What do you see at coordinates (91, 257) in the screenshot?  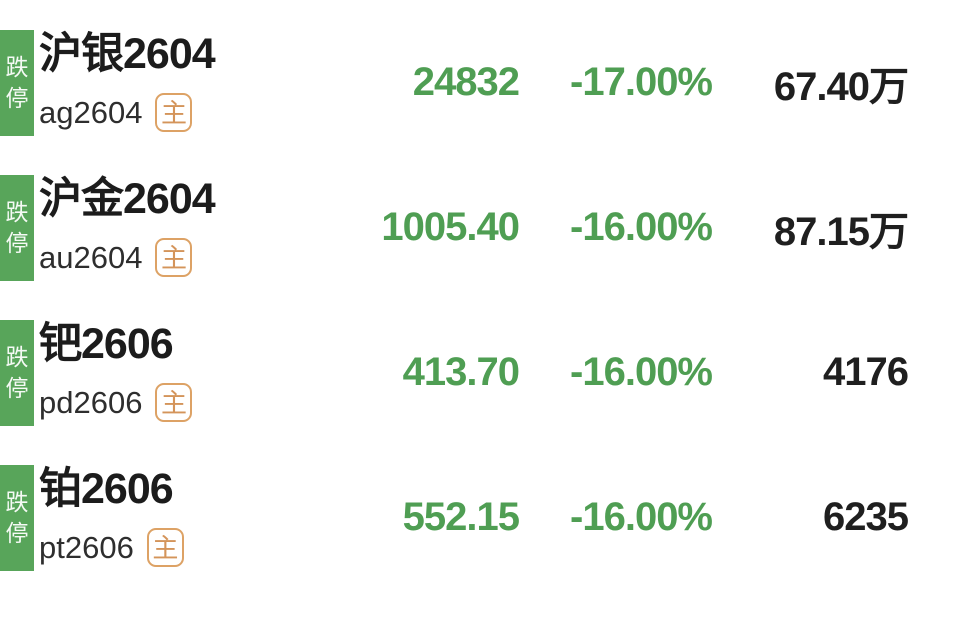 I see `contract-code: au2604` at bounding box center [91, 257].